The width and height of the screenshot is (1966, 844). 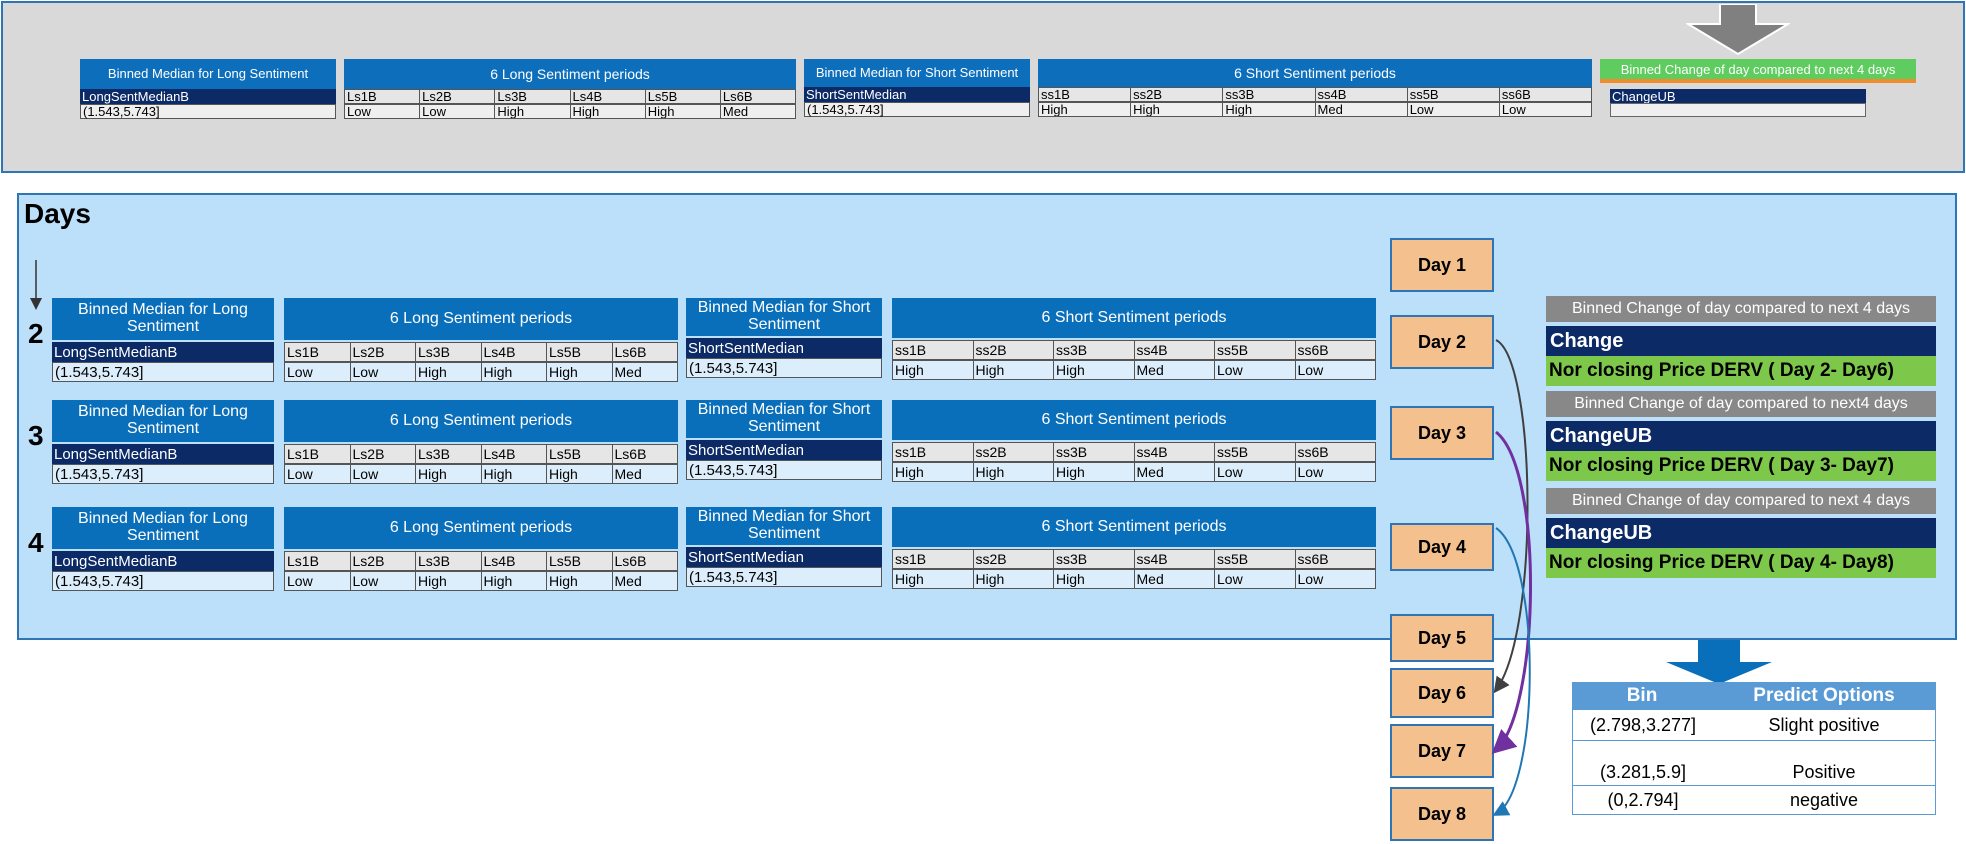 What do you see at coordinates (1824, 799) in the screenshot?
I see `predict-cell: negative` at bounding box center [1824, 799].